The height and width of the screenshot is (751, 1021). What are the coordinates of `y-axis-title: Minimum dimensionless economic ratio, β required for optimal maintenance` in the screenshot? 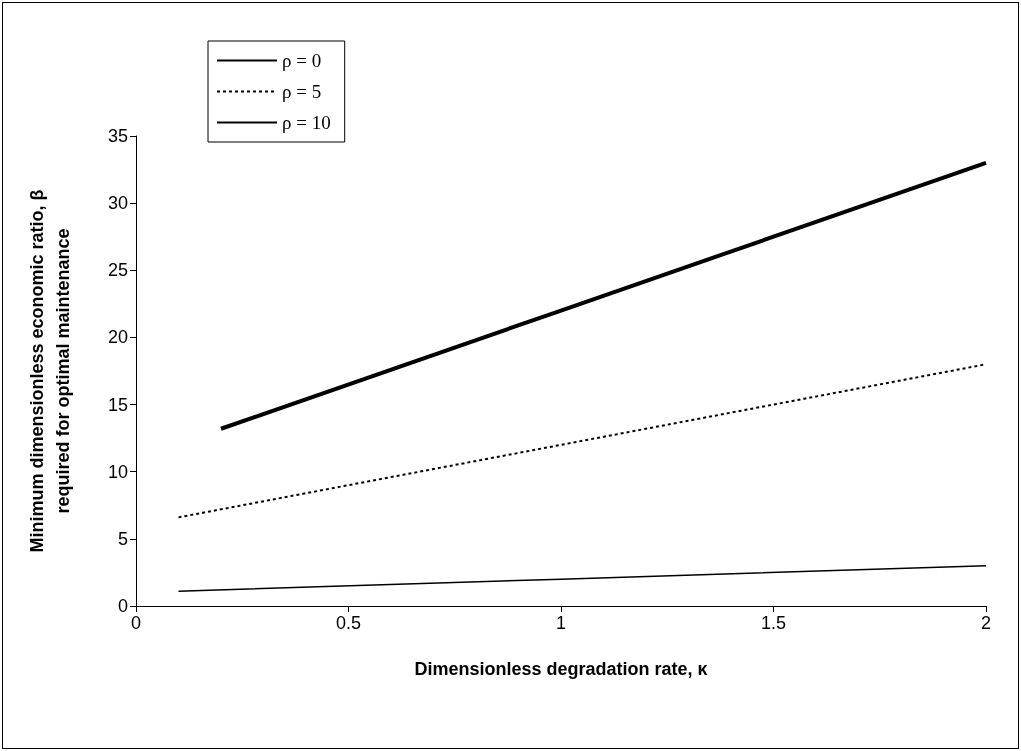 It's located at (50, 371).